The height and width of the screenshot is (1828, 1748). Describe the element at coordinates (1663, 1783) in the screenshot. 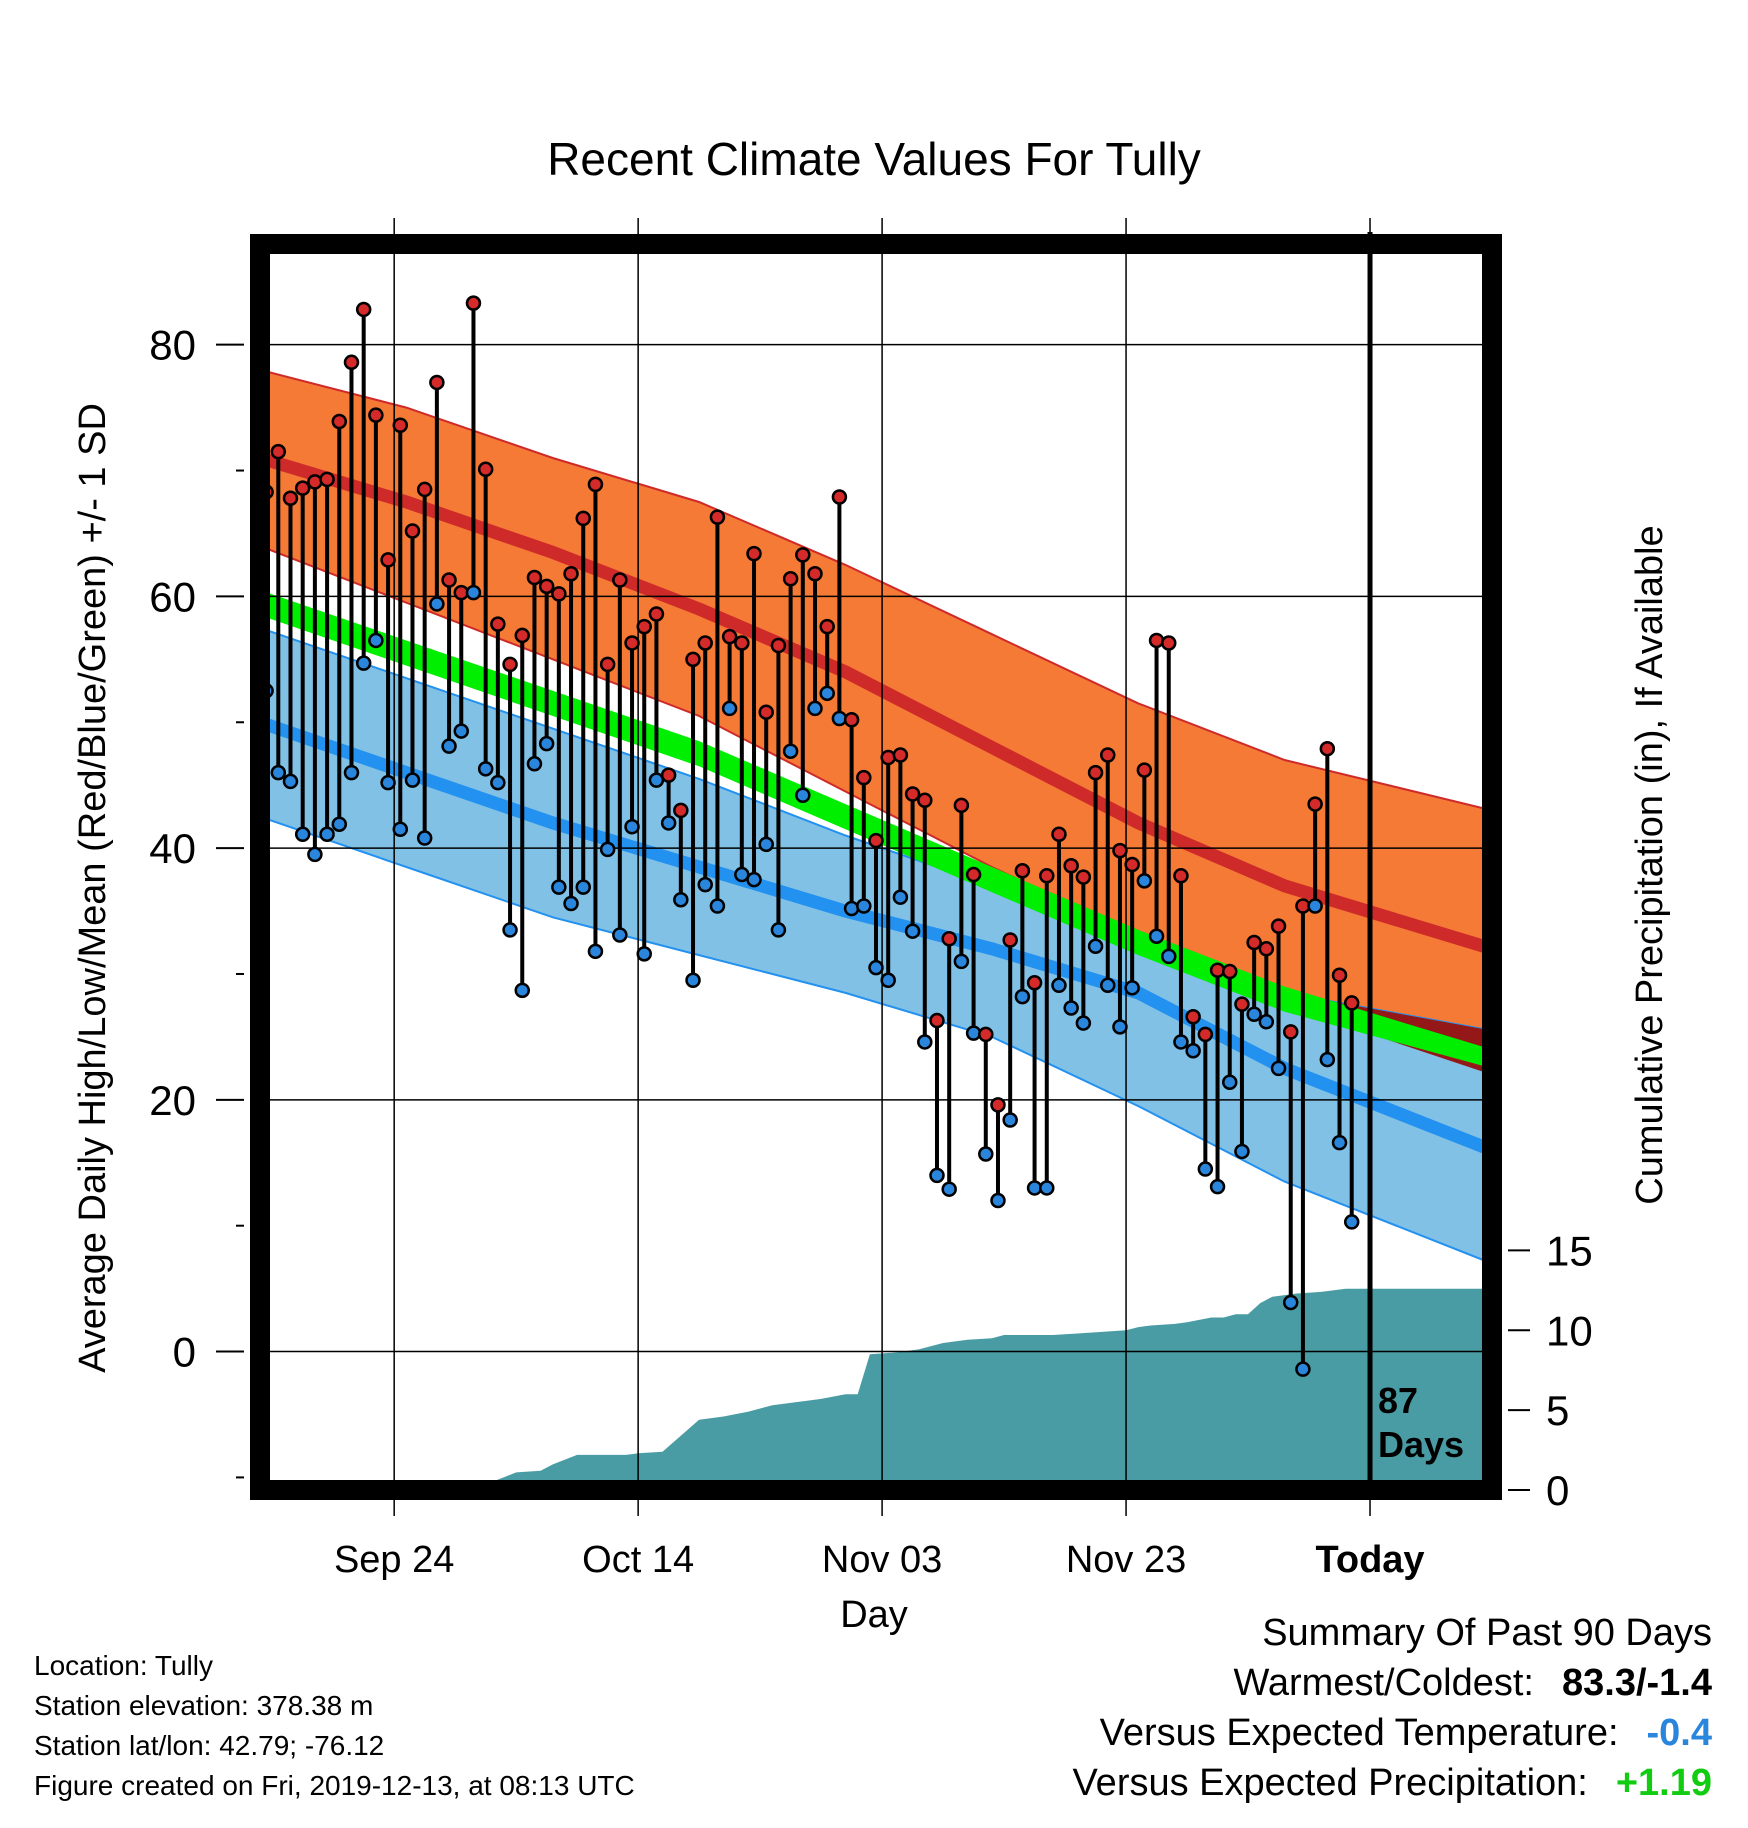

I see `summary-value: +1.19` at that location.